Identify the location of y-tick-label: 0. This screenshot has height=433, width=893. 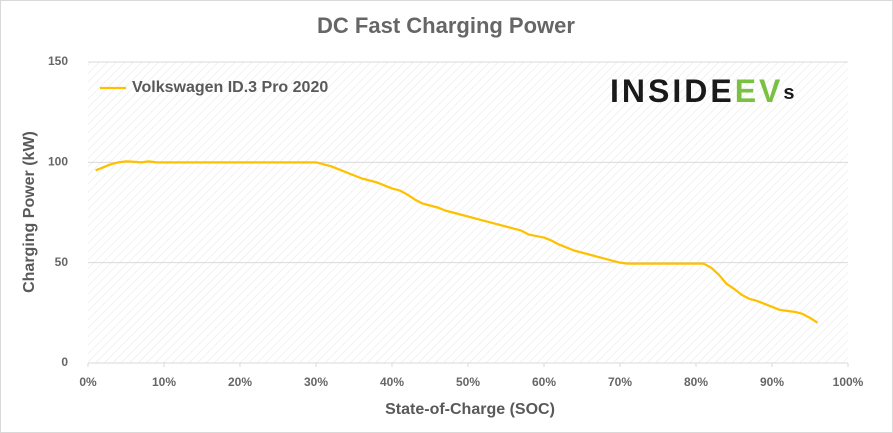
(64, 362).